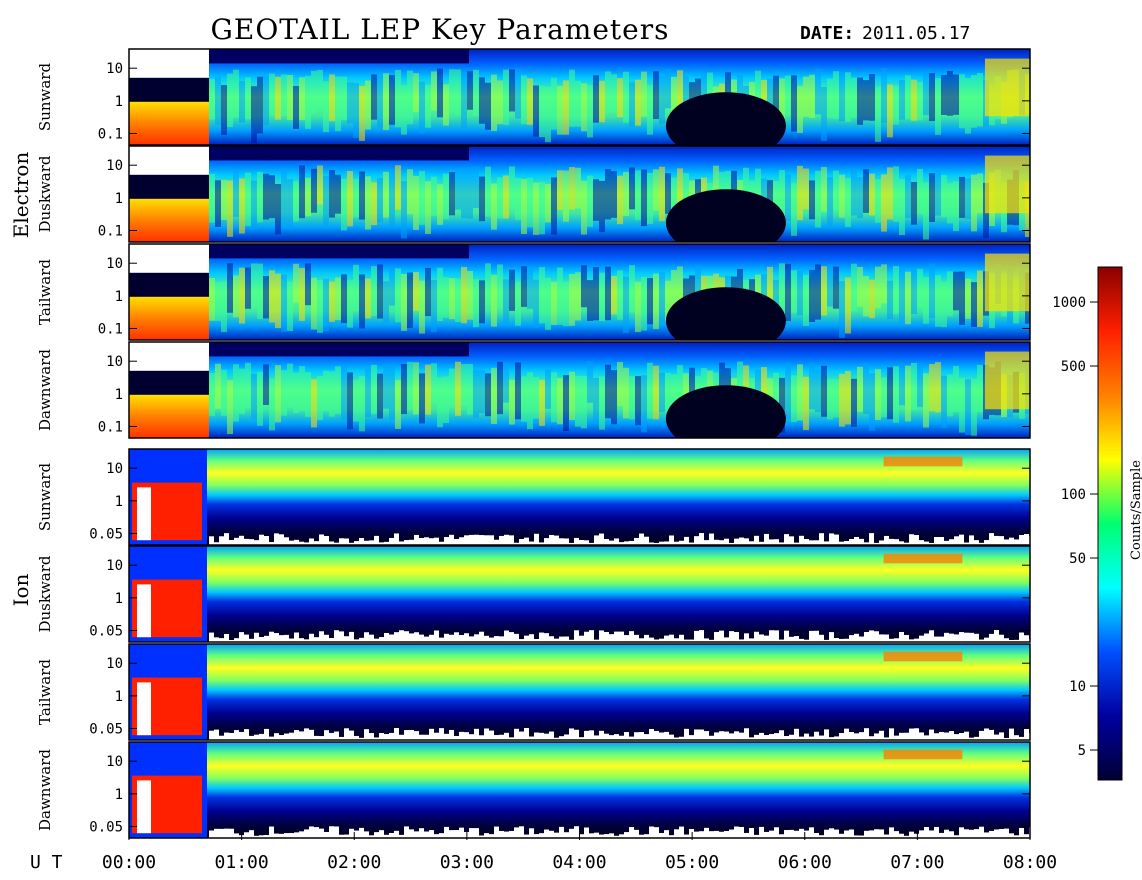 This screenshot has width=1142, height=880. I want to click on x-tick-label: 02:00, so click(354, 862).